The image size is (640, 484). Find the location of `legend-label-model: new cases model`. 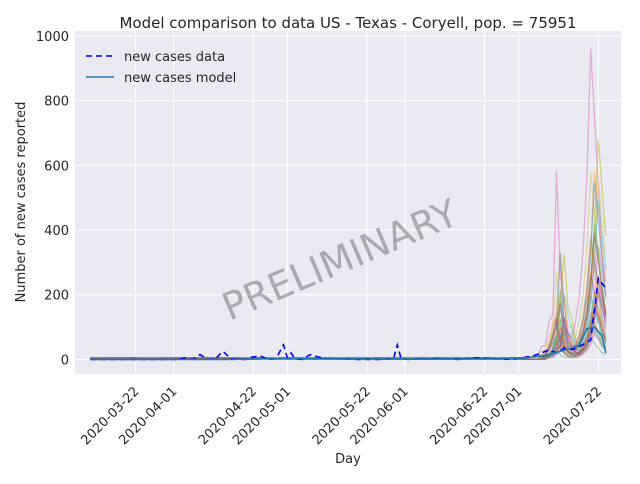

legend-label-model: new cases model is located at coordinates (180, 78).